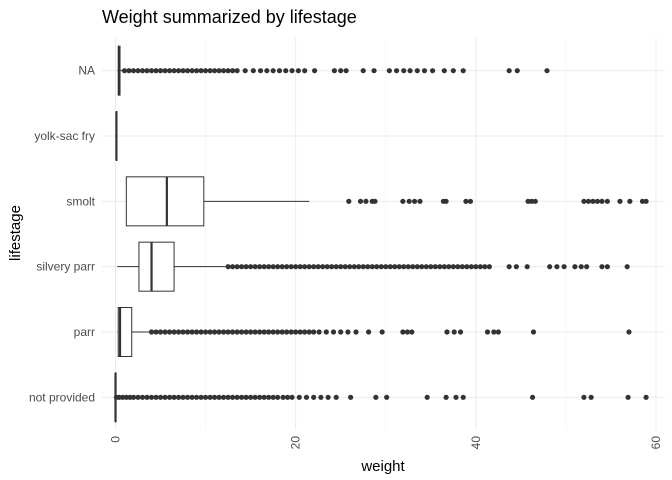 The image size is (672, 480). Describe the element at coordinates (65, 267) in the screenshot. I see `y-tick-label: silvery parr` at that location.